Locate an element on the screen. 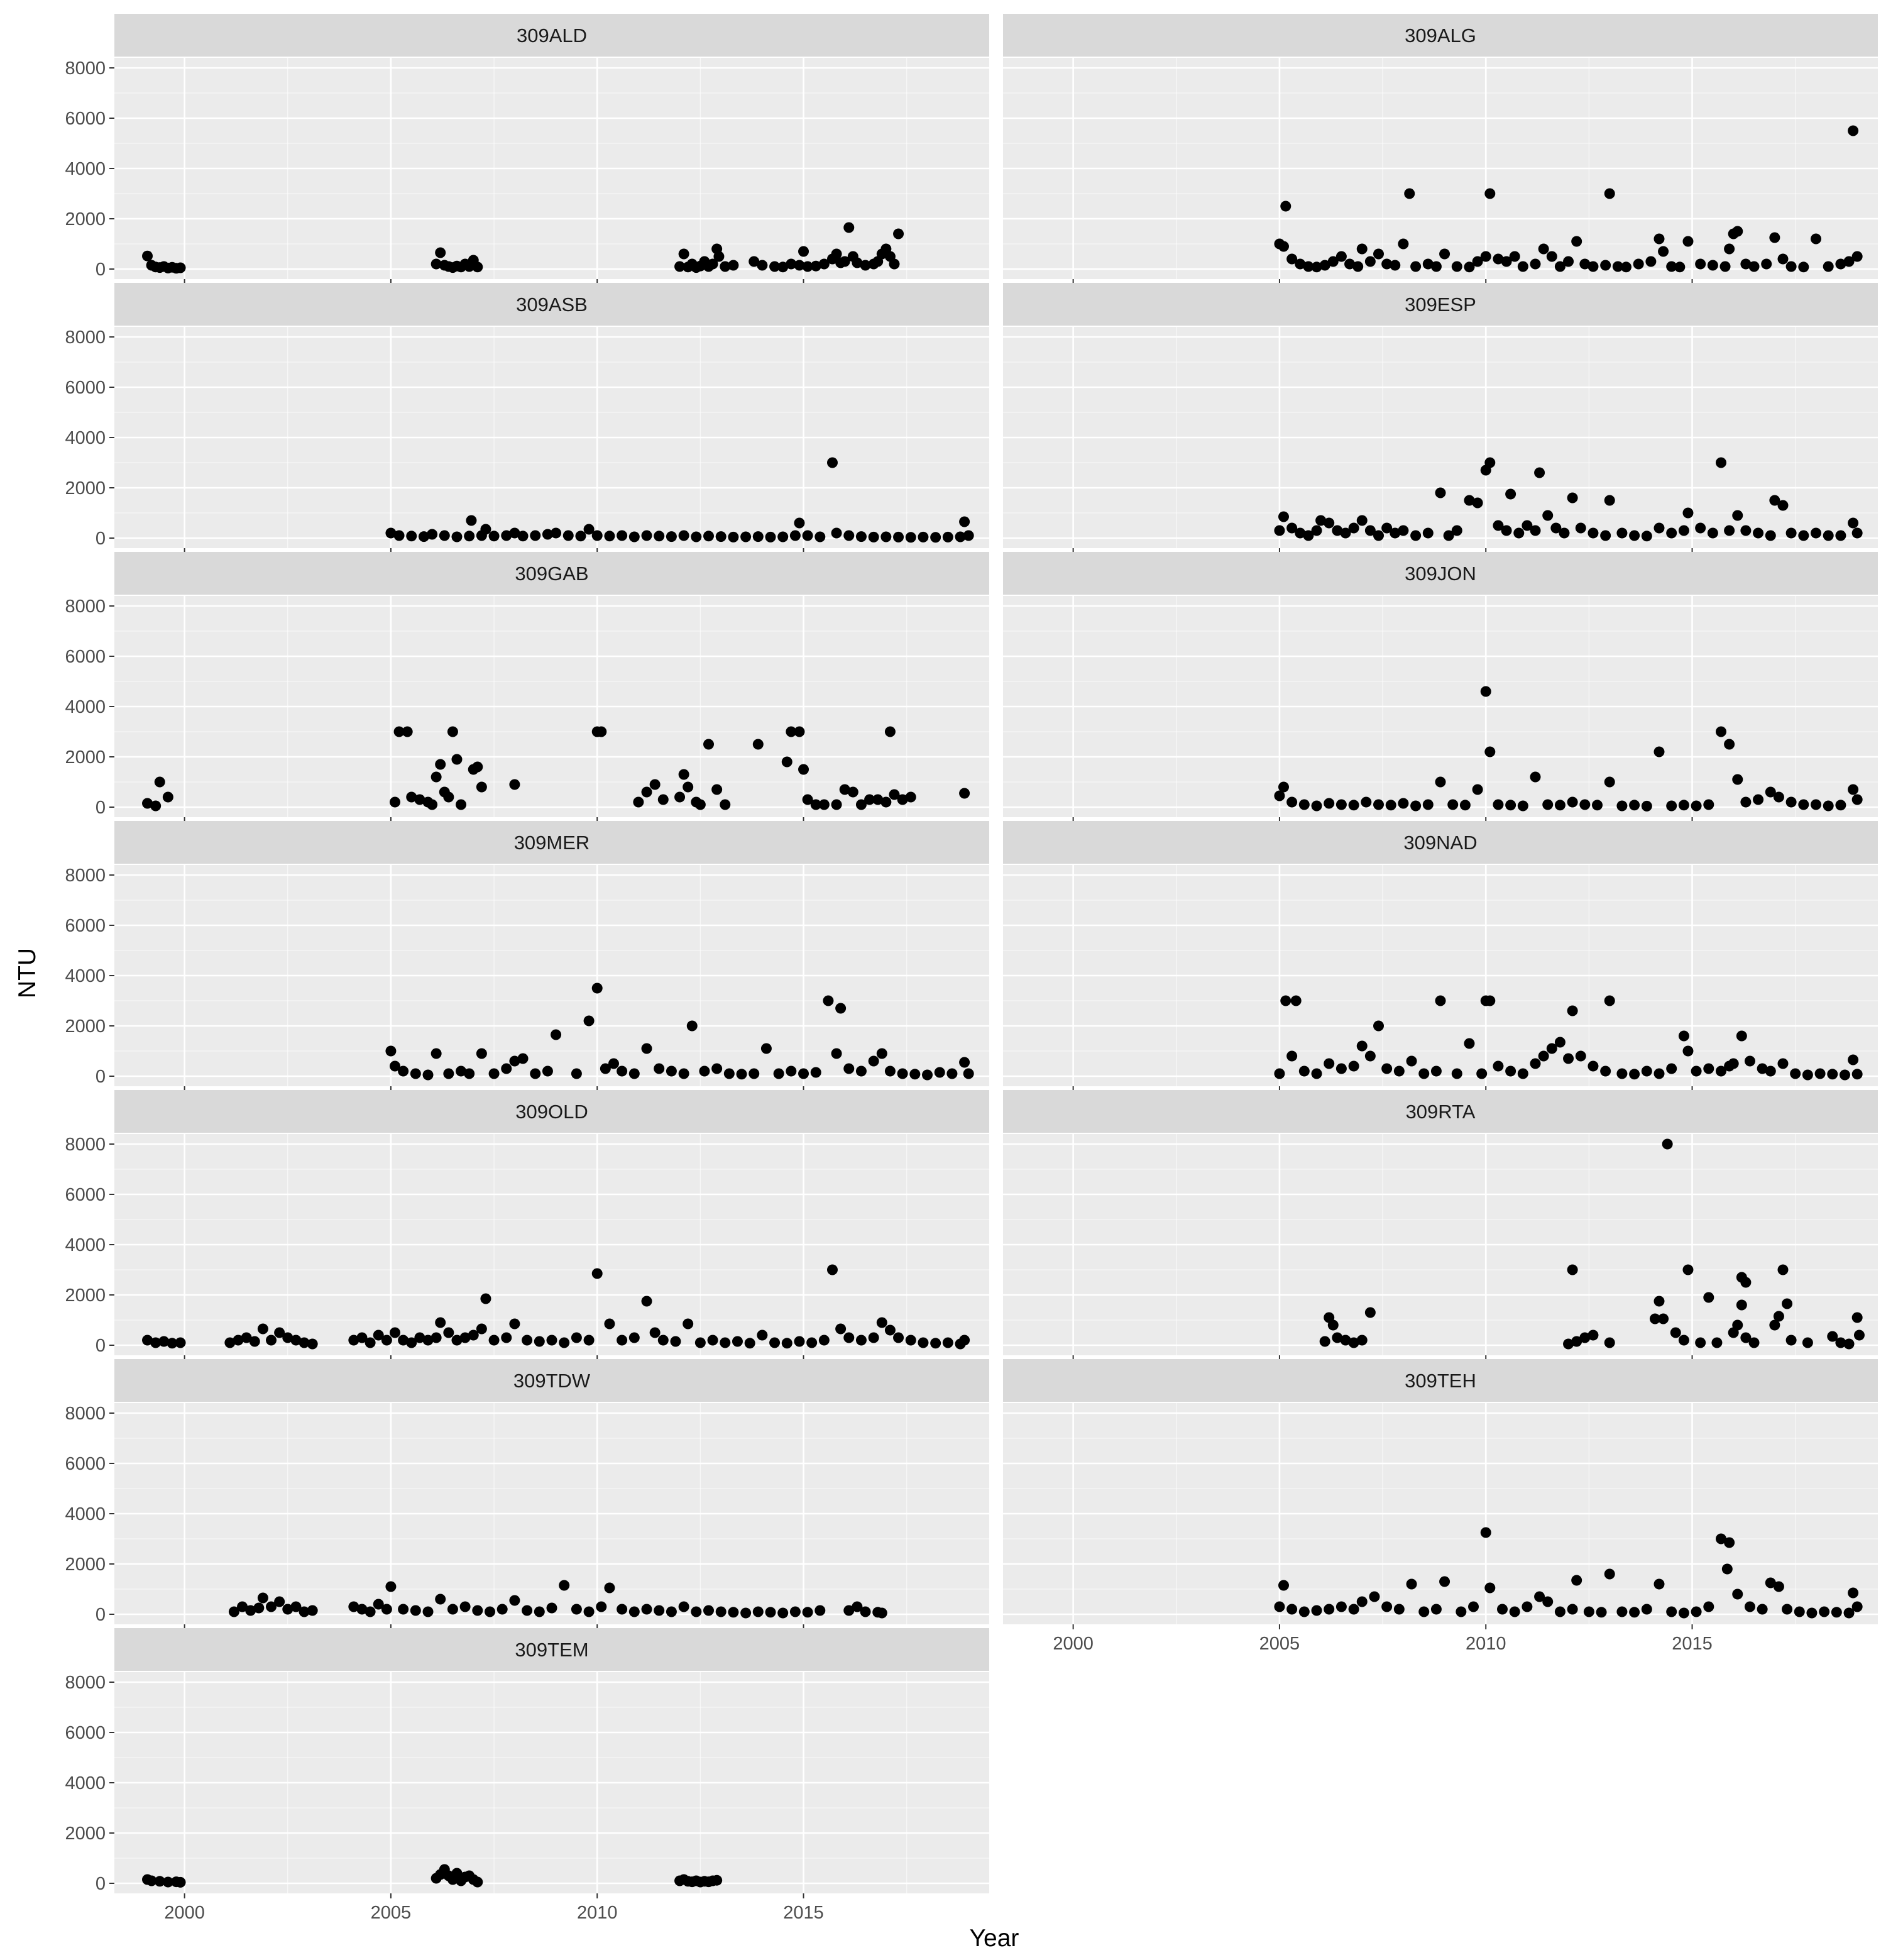 This screenshot has width=1881, height=1960. x-tick-label: 2005 is located at coordinates (391, 1913).